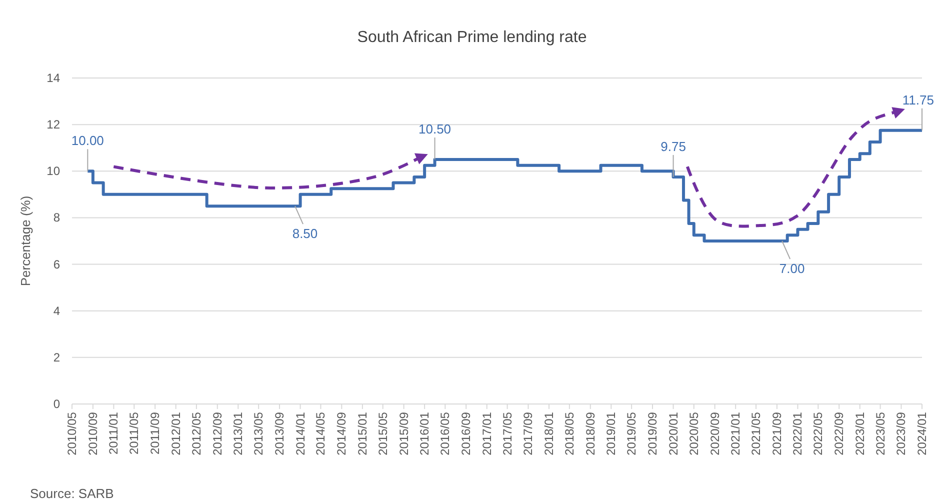 This screenshot has height=502, width=944. Describe the element at coordinates (756, 434) in the screenshot. I see `x-tick-label: 2021/05` at that location.